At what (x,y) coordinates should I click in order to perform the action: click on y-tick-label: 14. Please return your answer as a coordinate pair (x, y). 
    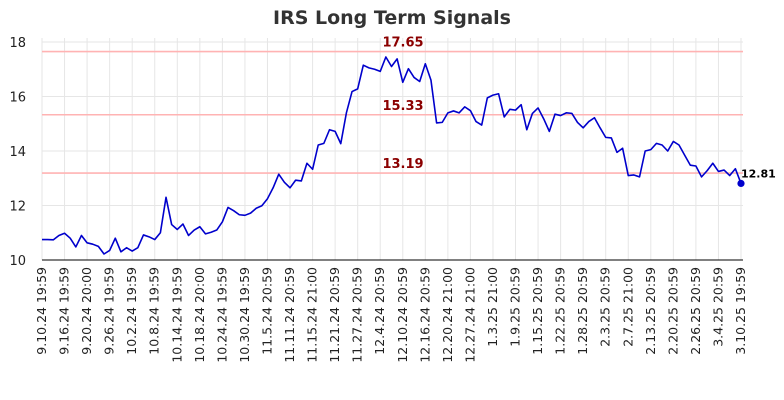
    Looking at the image, I should click on (17, 152).